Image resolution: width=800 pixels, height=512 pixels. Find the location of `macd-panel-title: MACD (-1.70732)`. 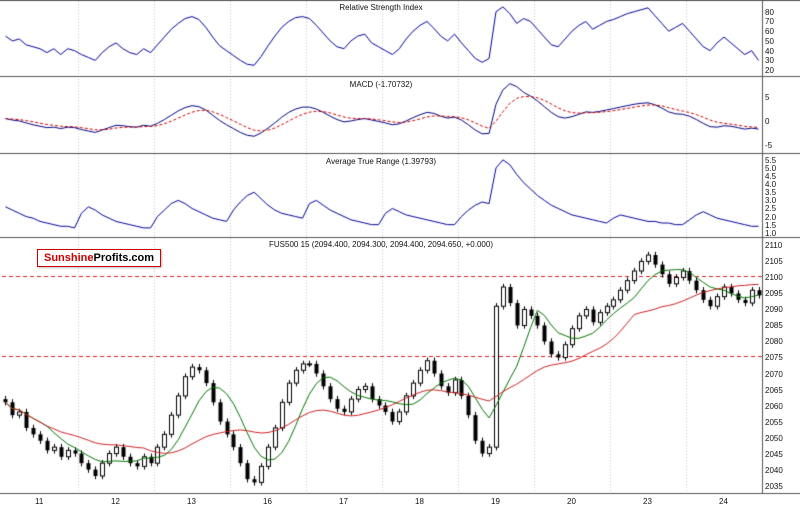

macd-panel-title: MACD (-1.70732) is located at coordinates (381, 84).